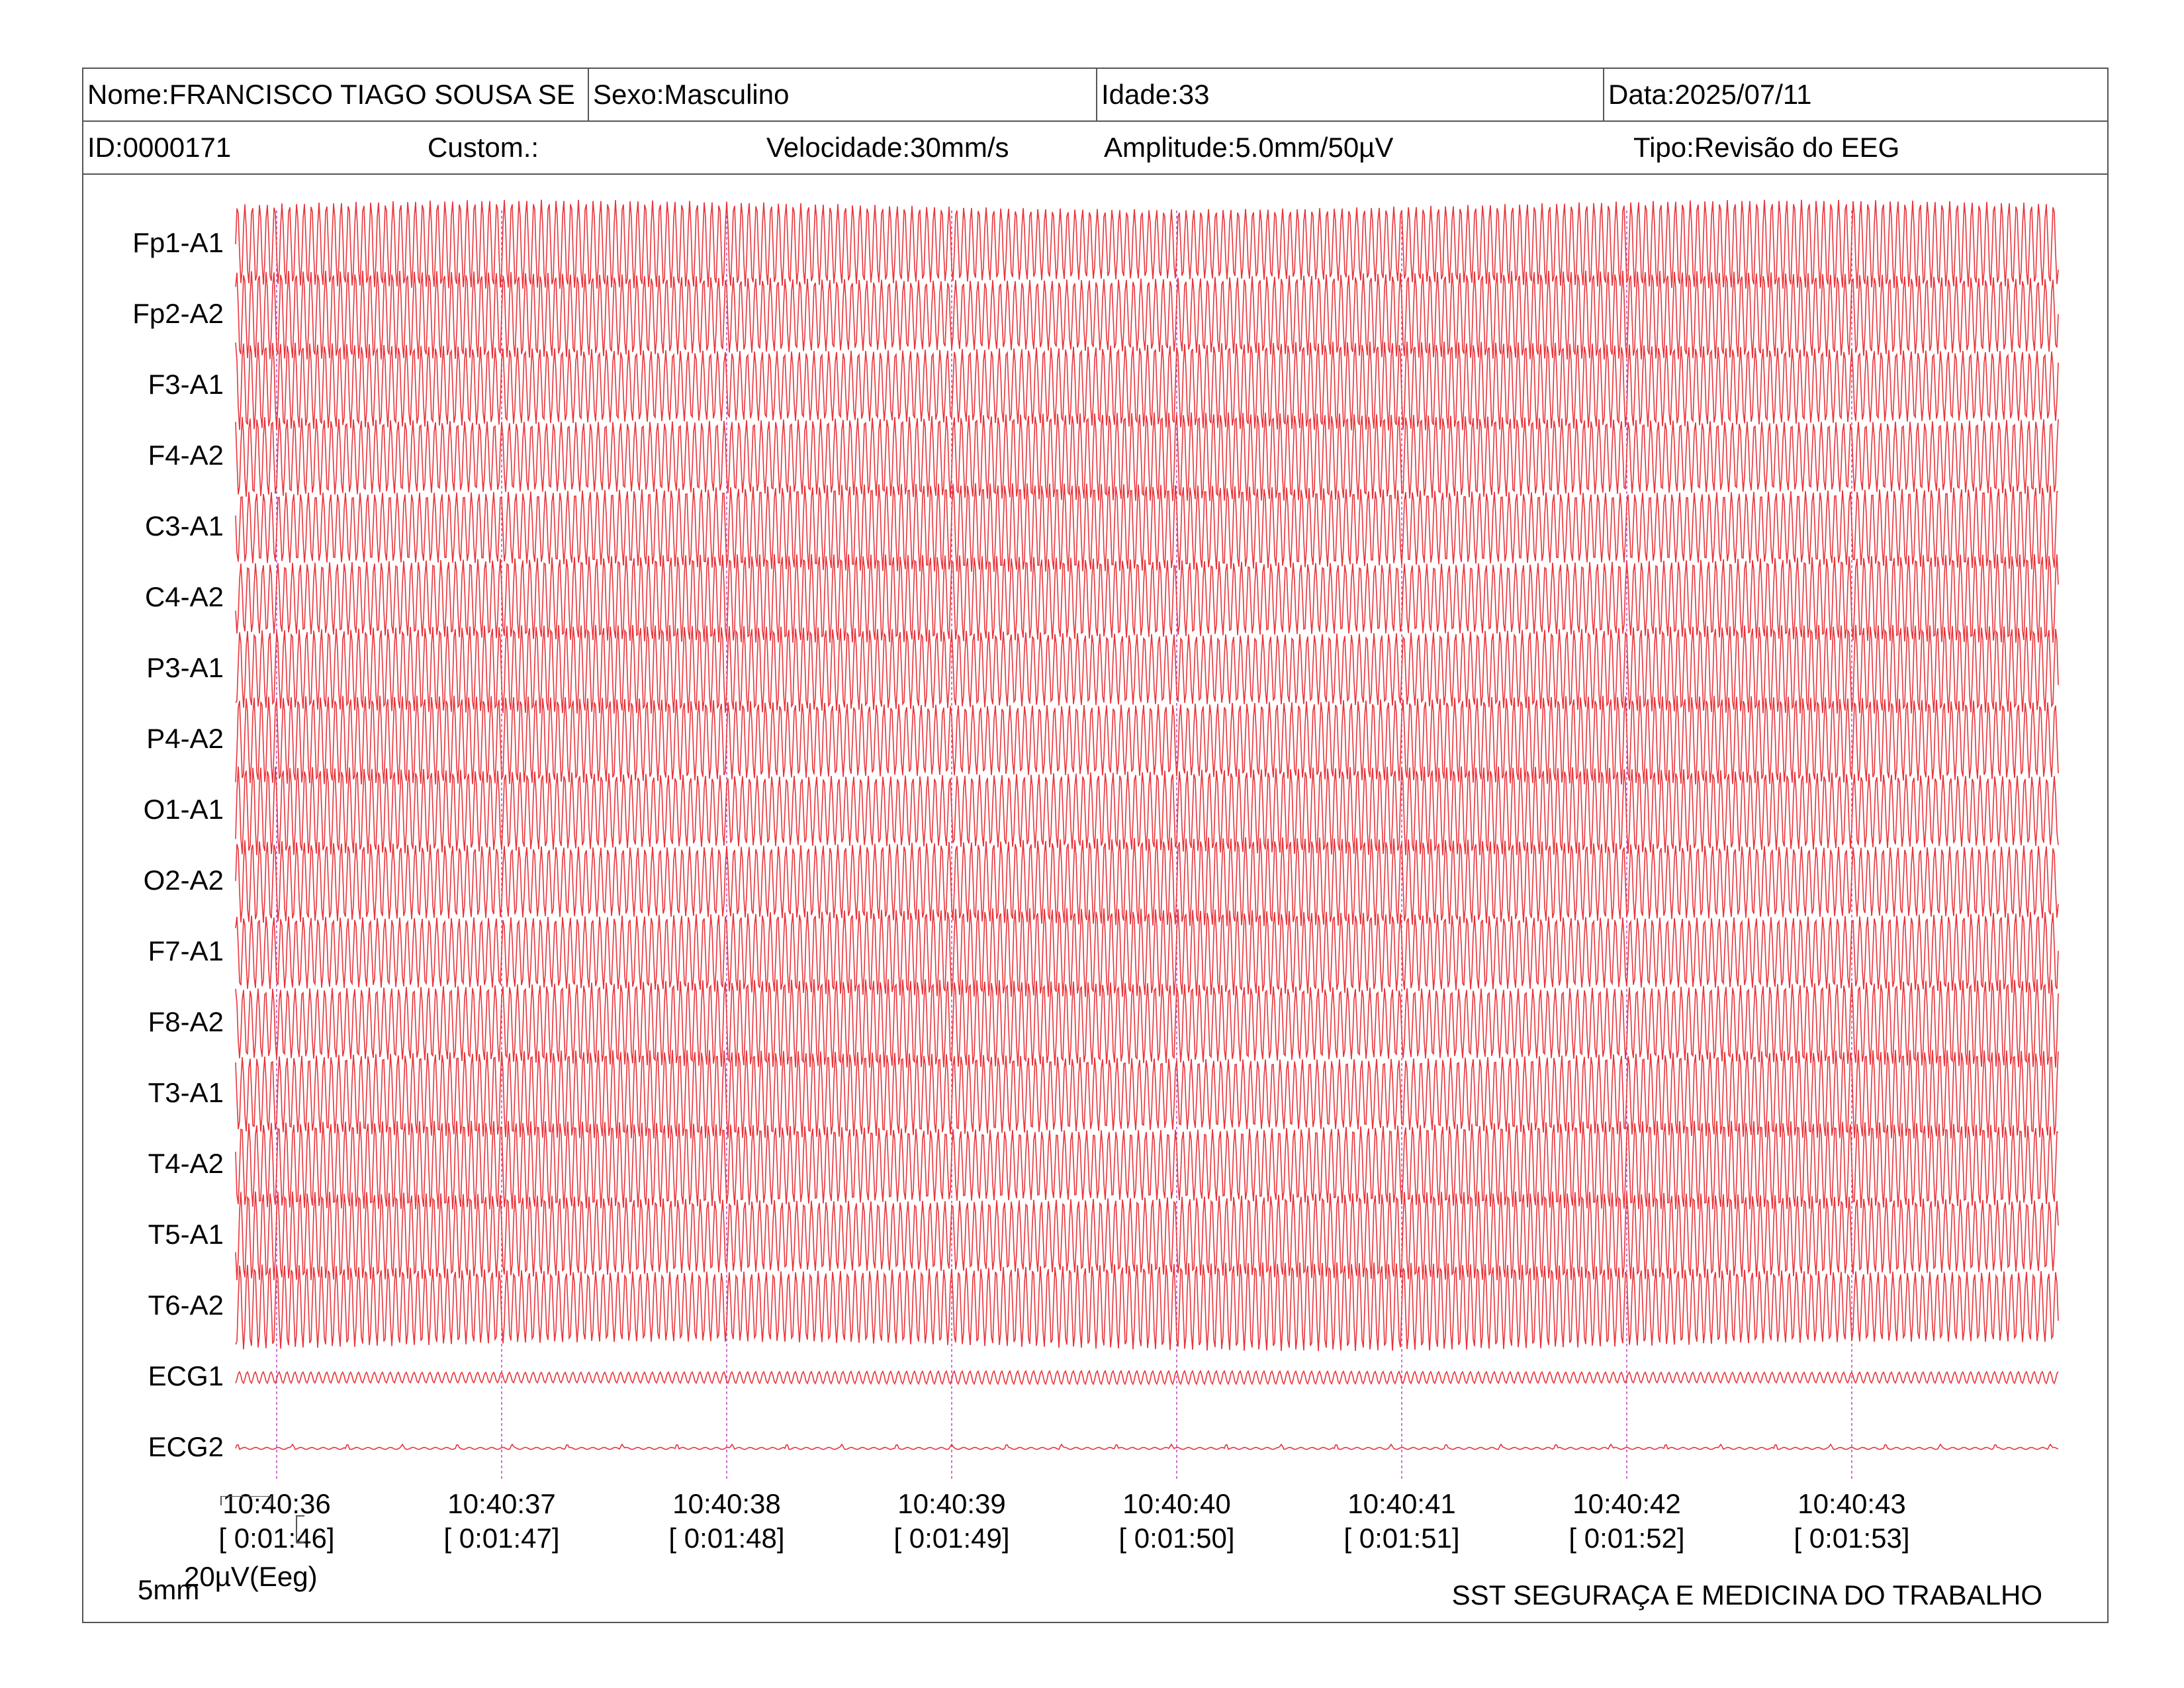  I want to click on channel-label: F8-A2, so click(186, 1021).